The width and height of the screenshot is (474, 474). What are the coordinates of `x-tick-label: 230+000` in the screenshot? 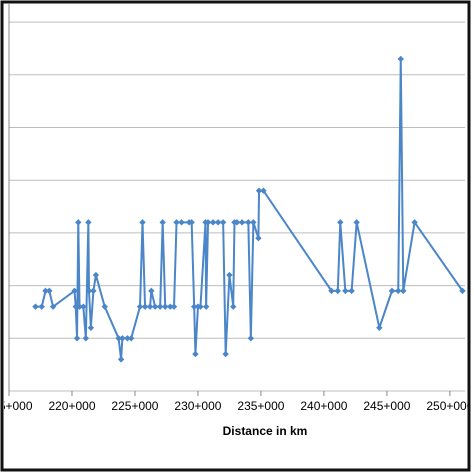 It's located at (197, 406).